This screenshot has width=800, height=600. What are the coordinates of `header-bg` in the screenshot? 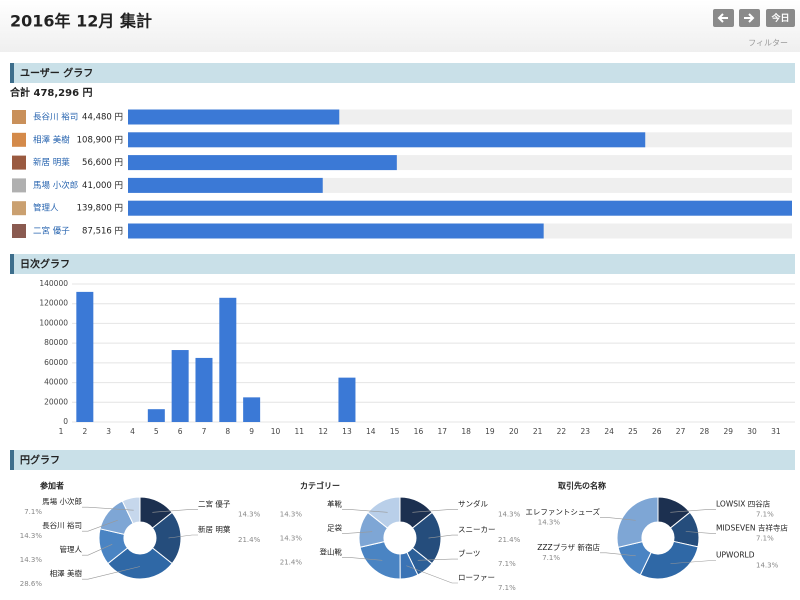 It's located at (400, 26).